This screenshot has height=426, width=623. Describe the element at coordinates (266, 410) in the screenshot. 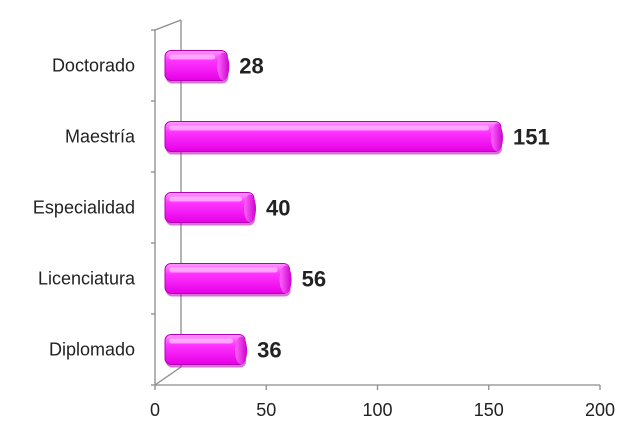

I see `x-tick-label: 50` at that location.